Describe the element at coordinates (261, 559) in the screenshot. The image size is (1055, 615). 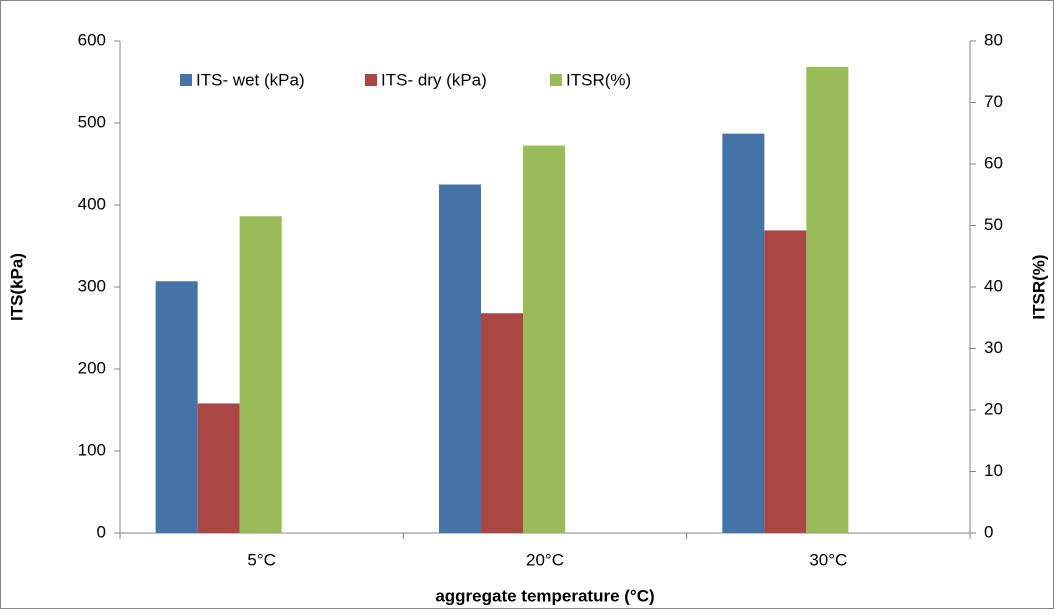
I see `x-tick-label: 5°C` at that location.